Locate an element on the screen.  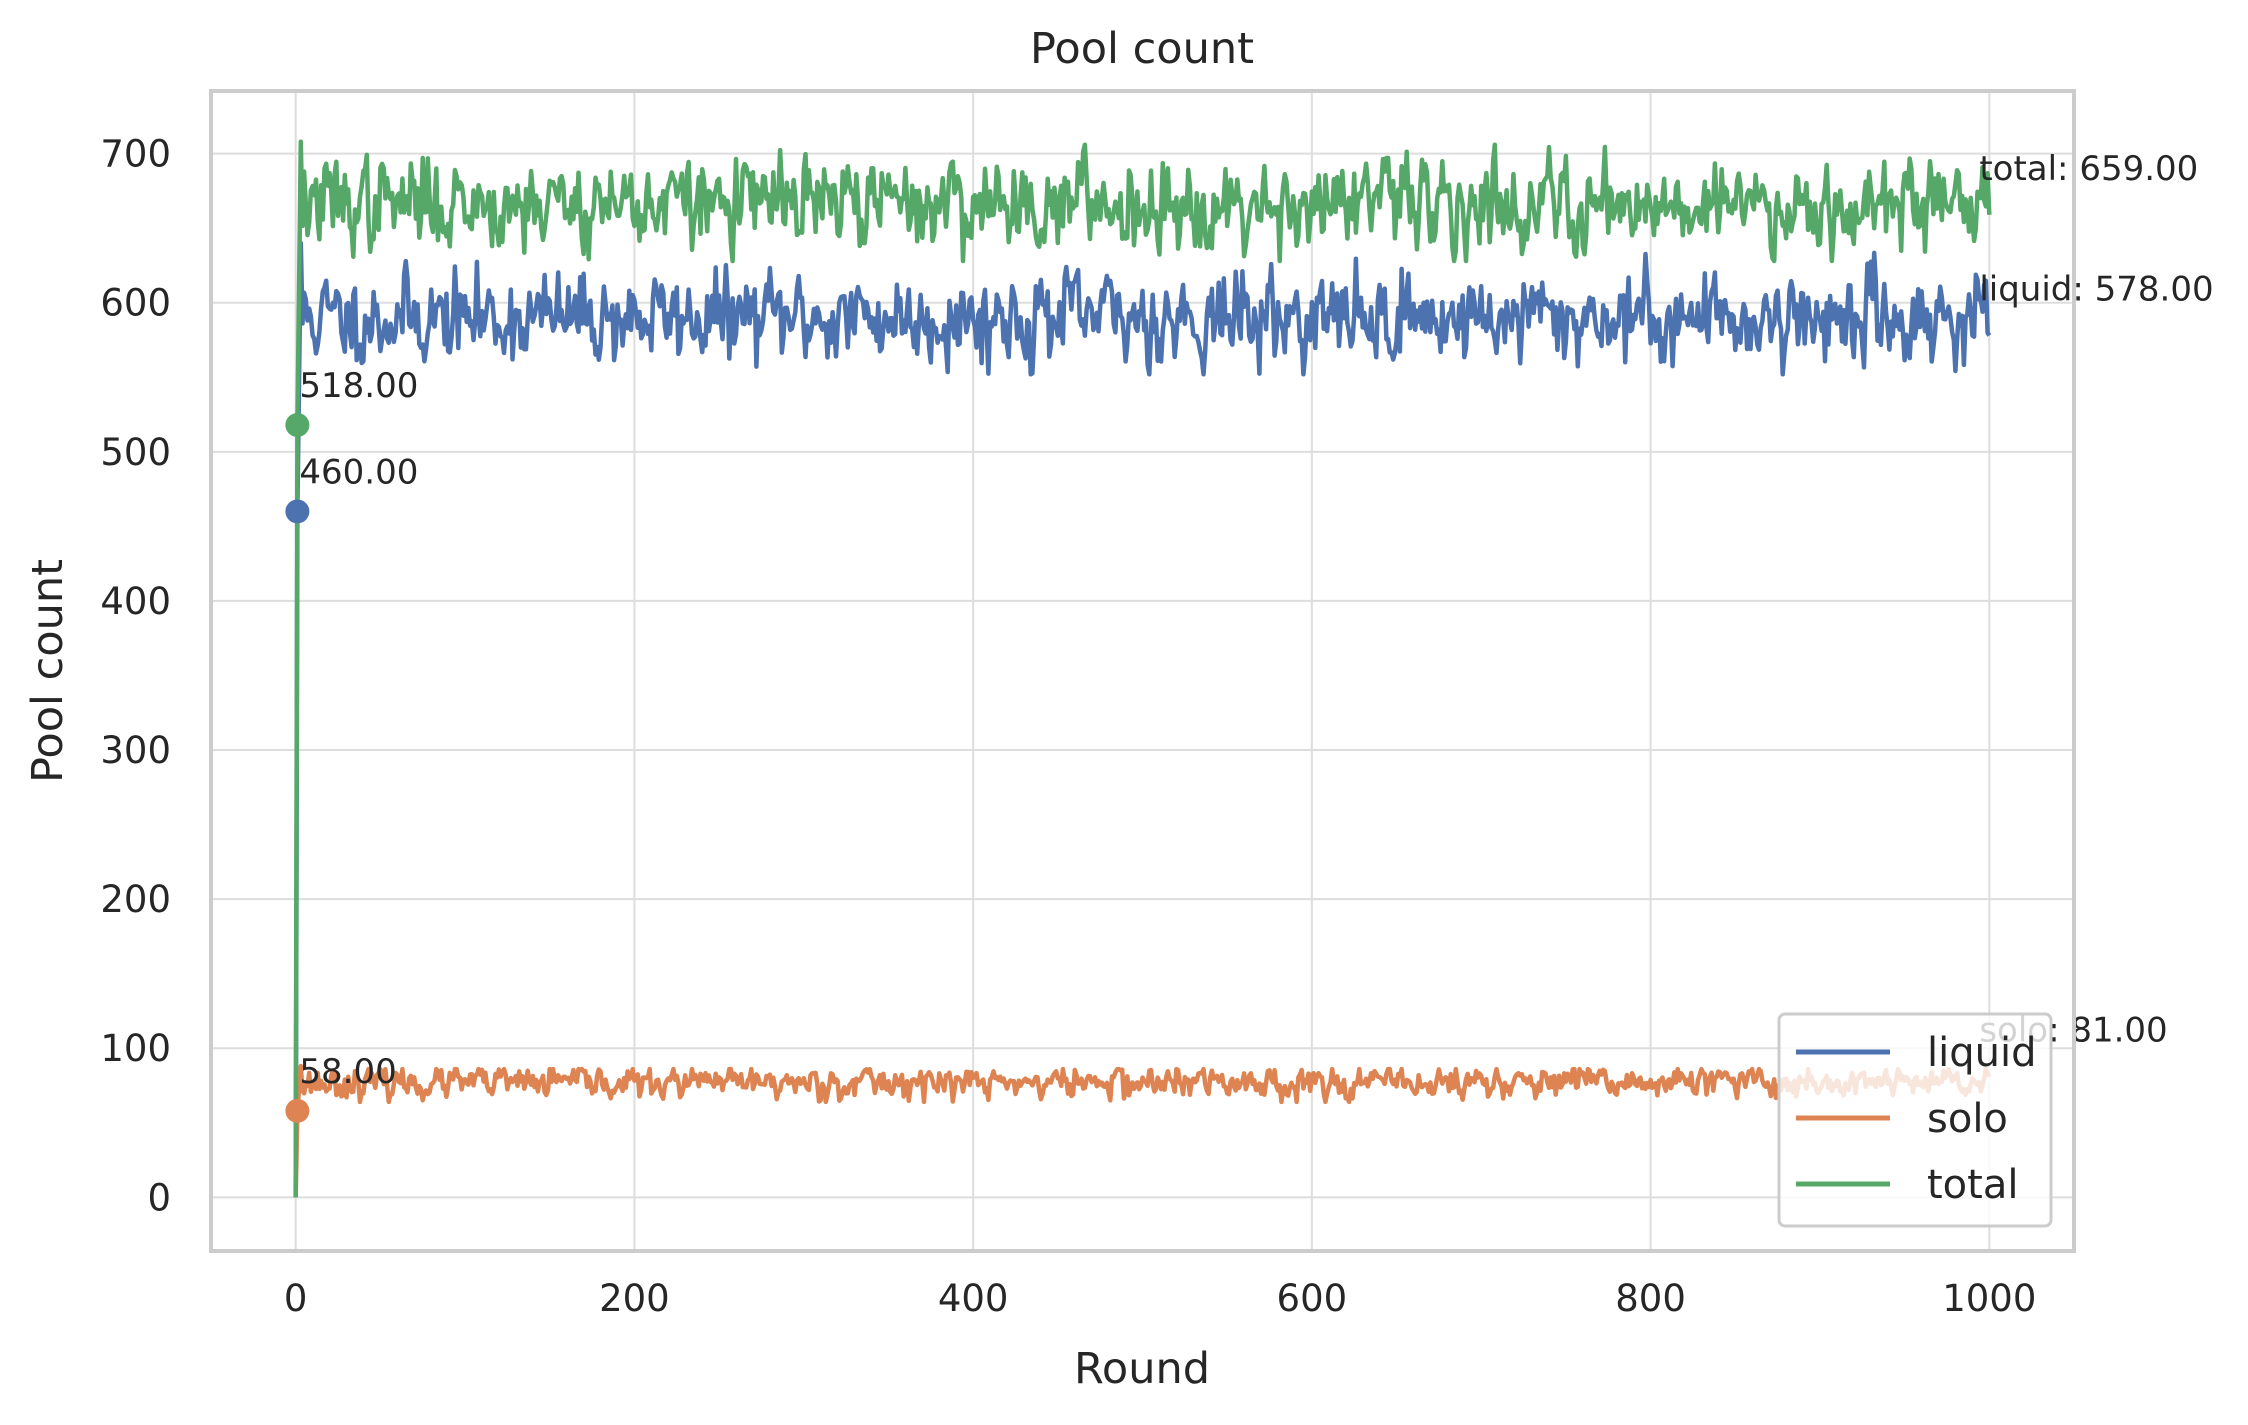
y-axis-title: Pool count is located at coordinates (48, 671).